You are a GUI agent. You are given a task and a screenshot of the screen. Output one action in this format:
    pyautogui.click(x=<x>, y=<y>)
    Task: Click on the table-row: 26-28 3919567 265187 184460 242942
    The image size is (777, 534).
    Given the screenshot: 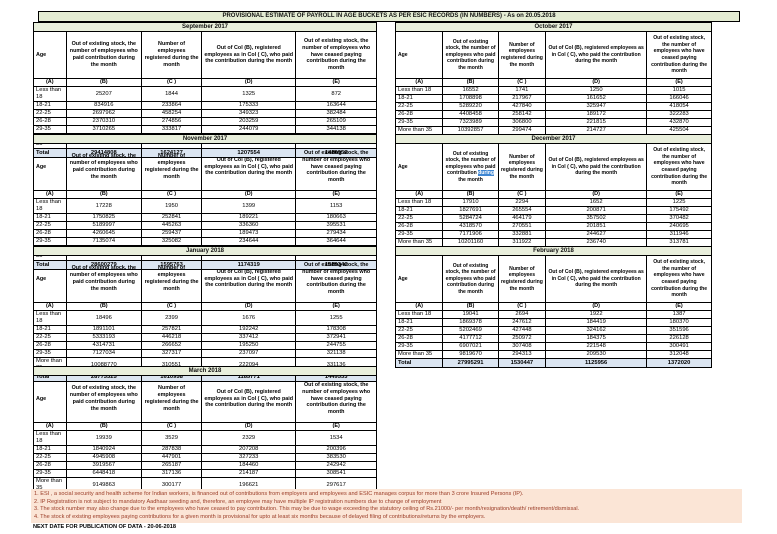 What is the action you would take?
    pyautogui.click(x=205, y=465)
    